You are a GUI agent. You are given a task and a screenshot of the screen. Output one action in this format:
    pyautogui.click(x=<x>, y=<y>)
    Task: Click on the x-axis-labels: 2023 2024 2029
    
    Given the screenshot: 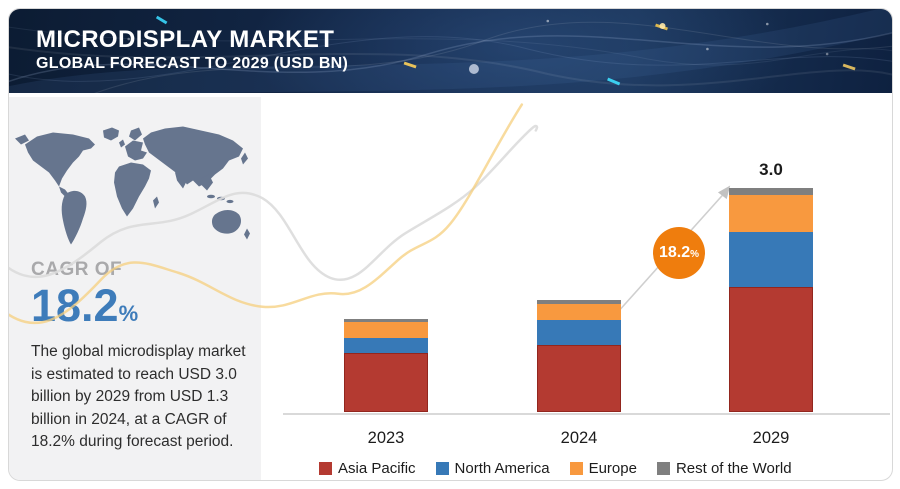 What is the action you would take?
    pyautogui.click(x=576, y=440)
    